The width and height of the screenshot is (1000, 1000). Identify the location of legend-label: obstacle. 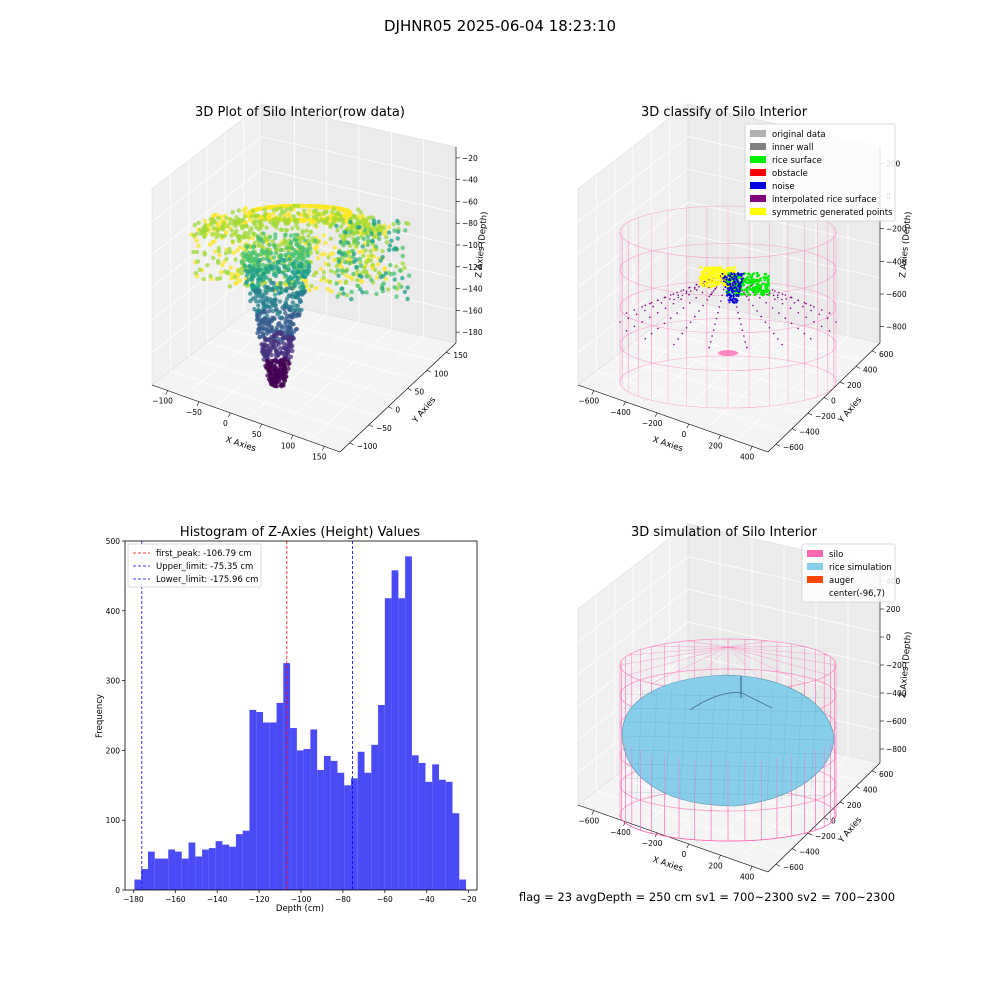
(790, 174).